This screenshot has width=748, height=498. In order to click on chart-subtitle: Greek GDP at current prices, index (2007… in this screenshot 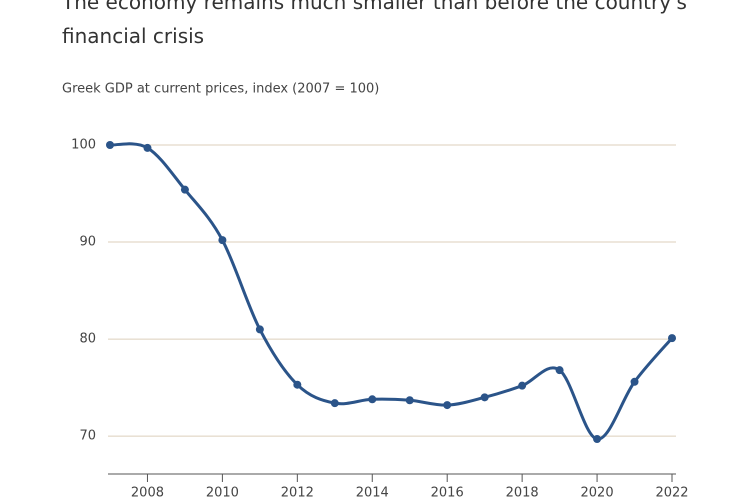, I will do `click(220, 89)`.